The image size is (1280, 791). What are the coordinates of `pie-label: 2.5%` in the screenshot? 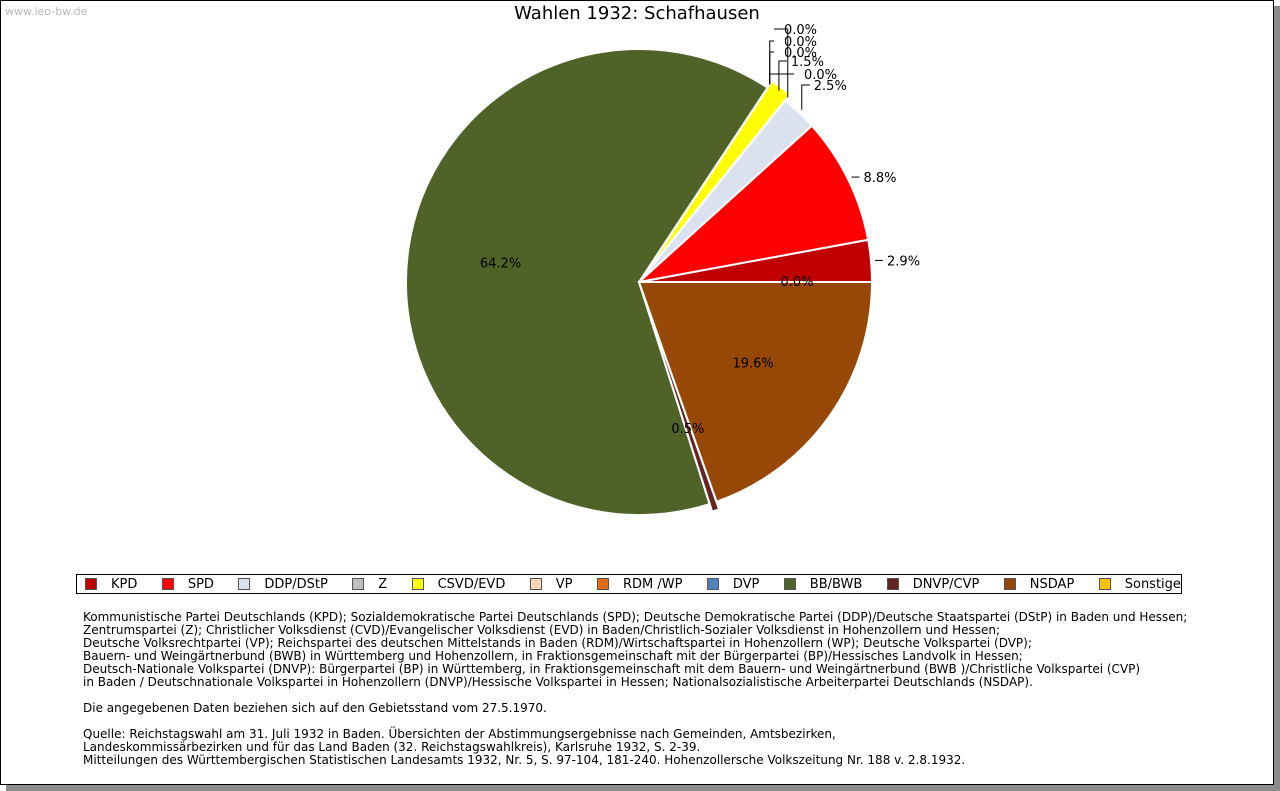 It's located at (830, 86).